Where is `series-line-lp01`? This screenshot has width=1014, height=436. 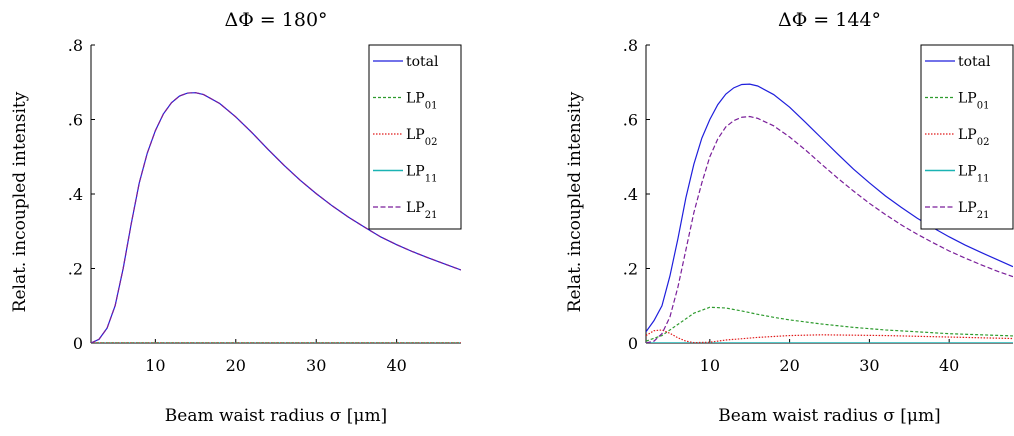
series-line-lp01 is located at coordinates (829, 324).